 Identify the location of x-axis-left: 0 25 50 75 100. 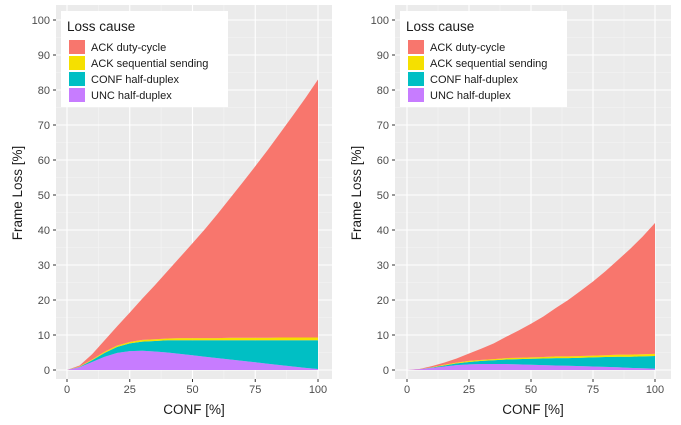
(195, 387).